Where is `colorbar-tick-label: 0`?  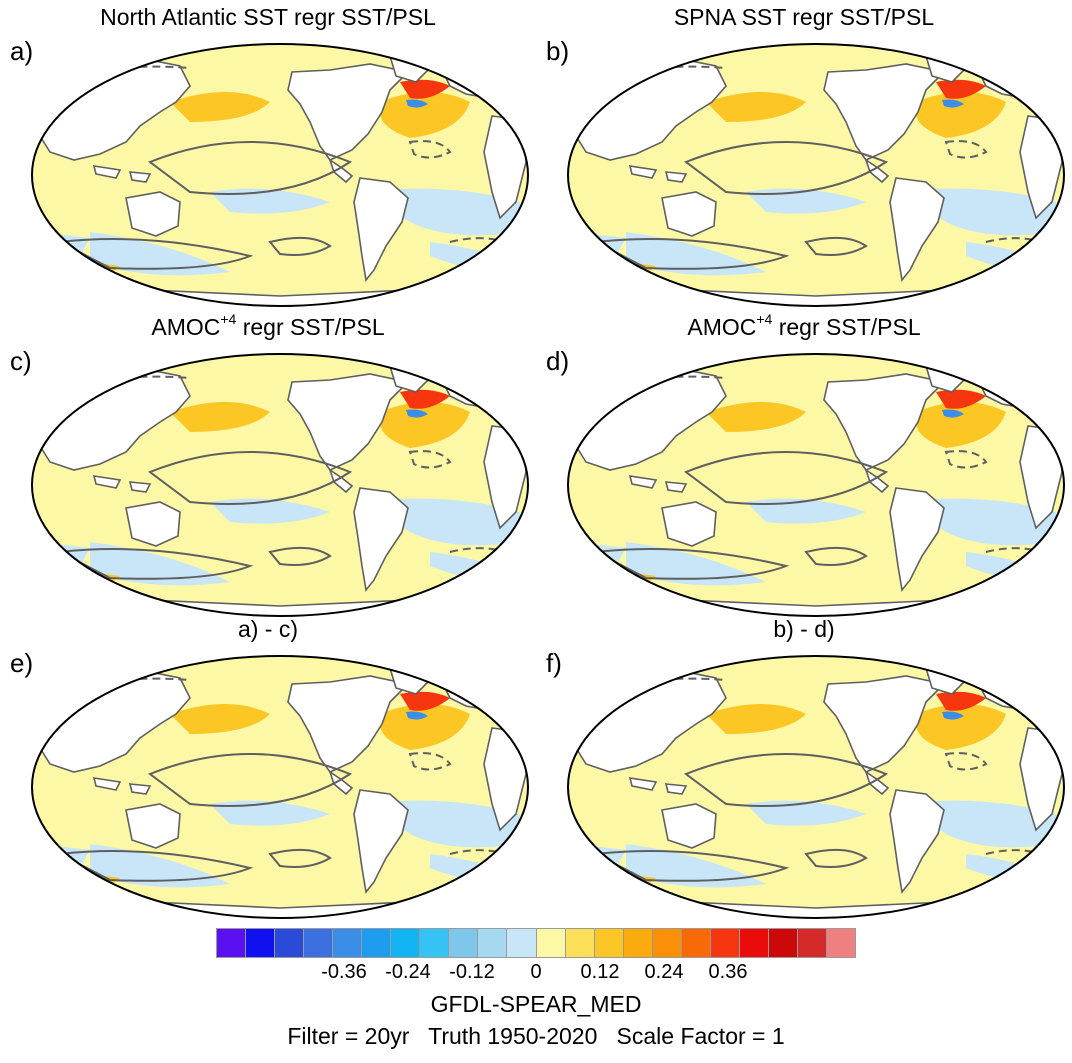 colorbar-tick-label: 0 is located at coordinates (536, 972).